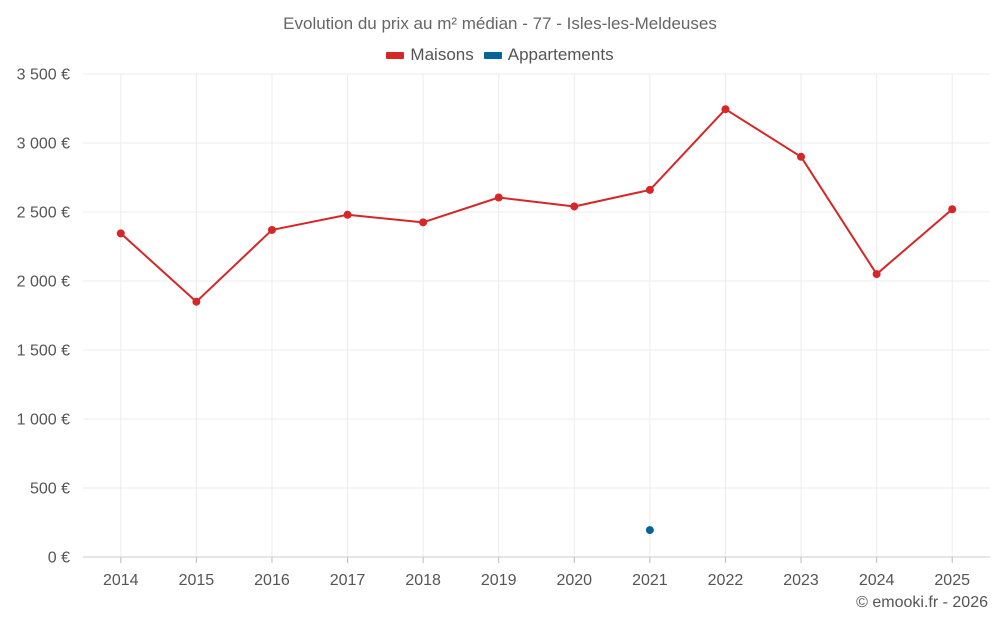 The width and height of the screenshot is (1000, 625). Describe the element at coordinates (726, 580) in the screenshot. I see `x-tick-label: 2022` at that location.